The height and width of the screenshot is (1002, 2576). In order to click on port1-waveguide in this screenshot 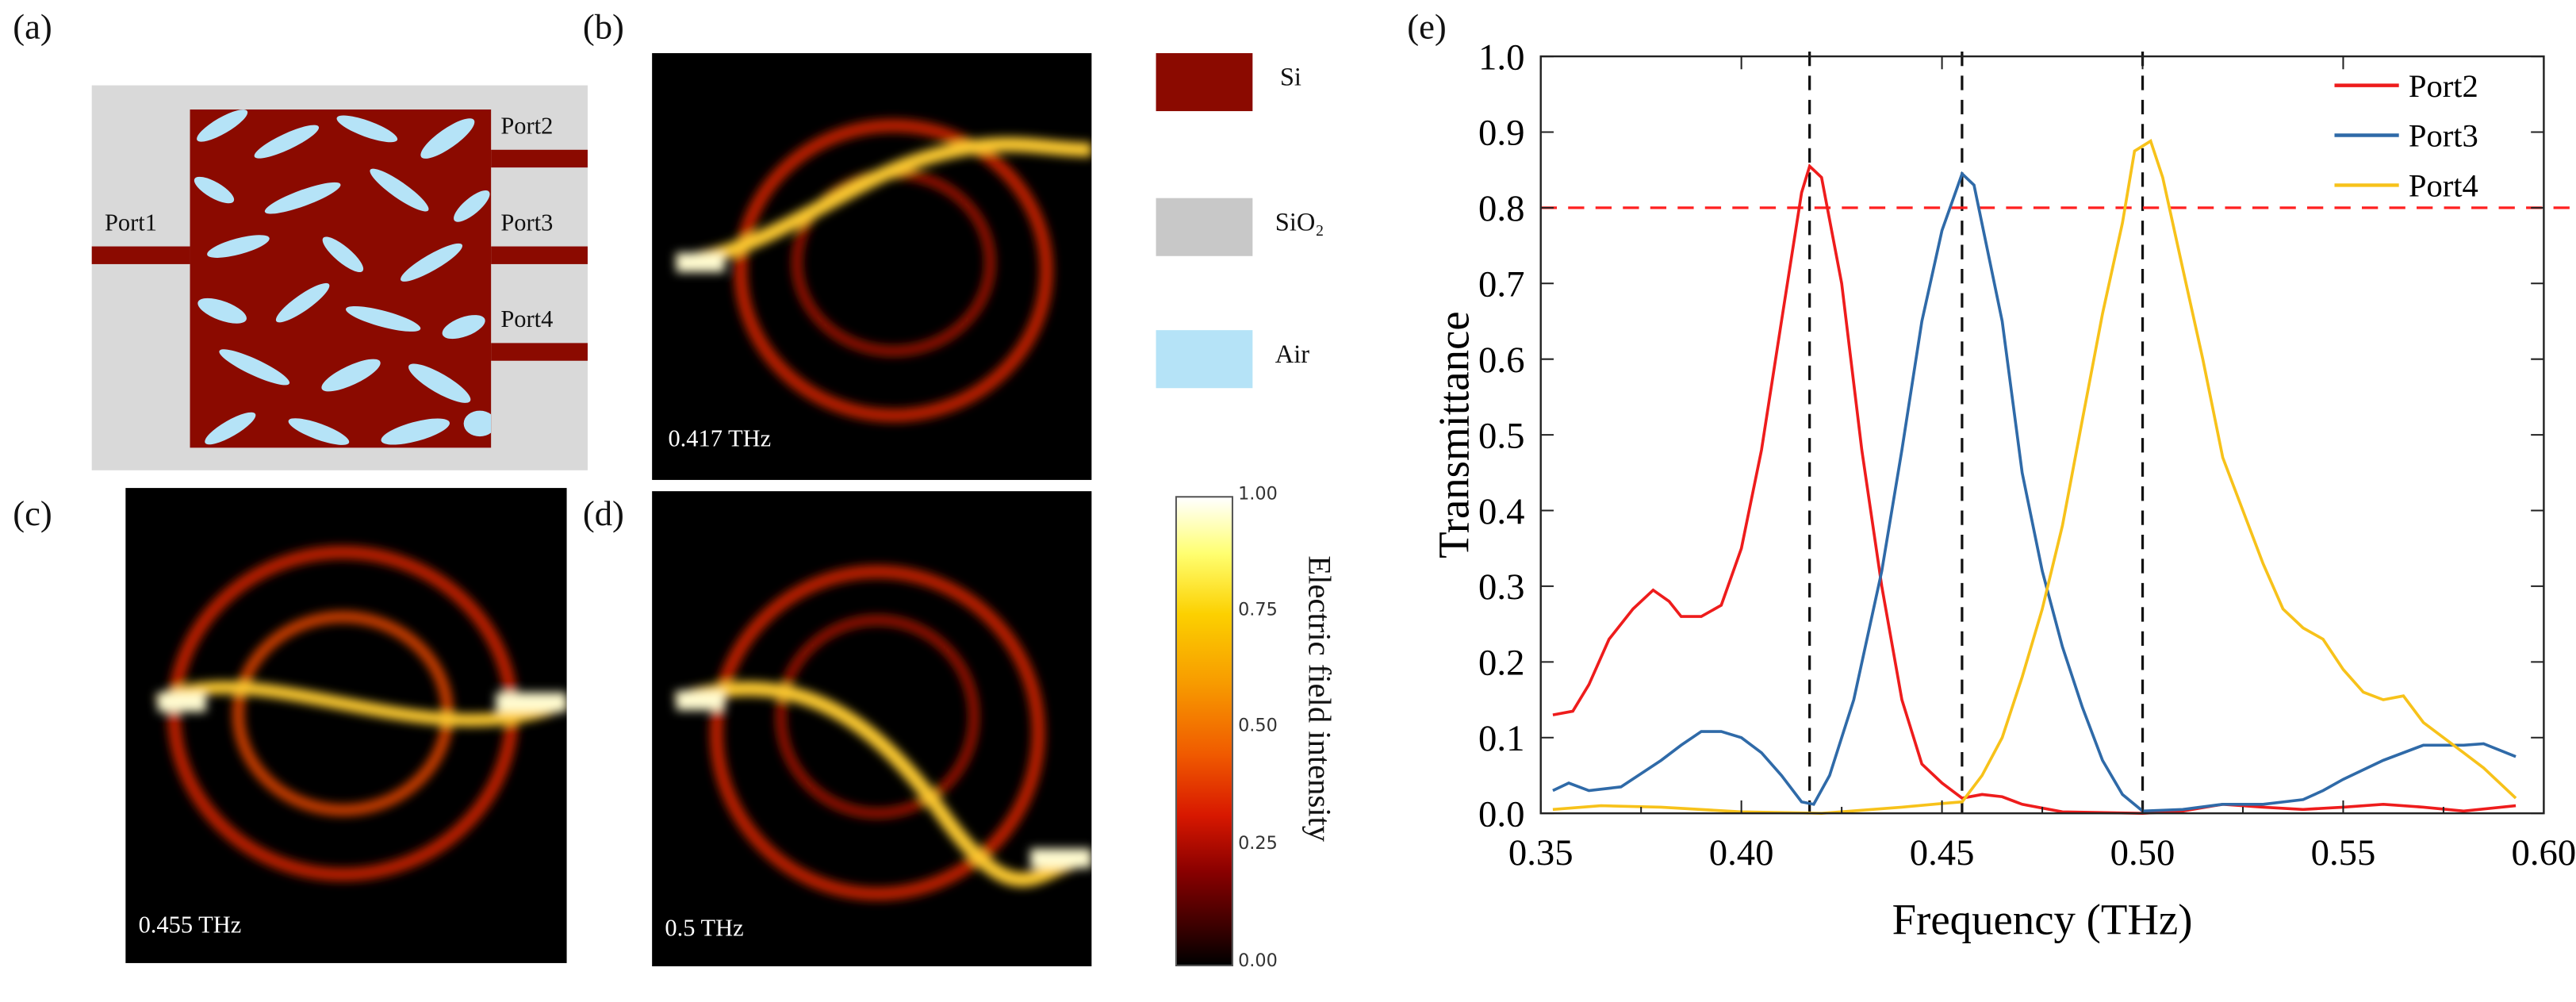, I will do `click(141, 255)`.